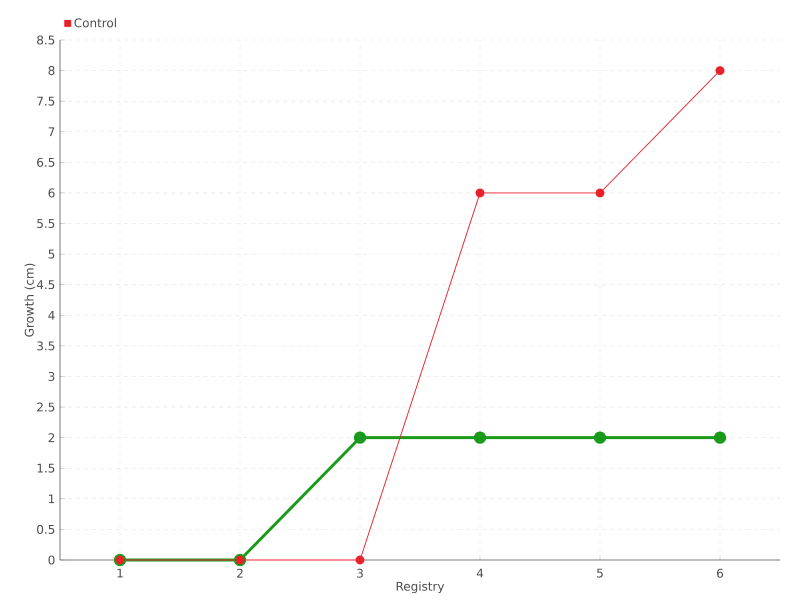 Image resolution: width=800 pixels, height=600 pixels. Describe the element at coordinates (45, 101) in the screenshot. I see `y-tick-label: 7.5` at that location.